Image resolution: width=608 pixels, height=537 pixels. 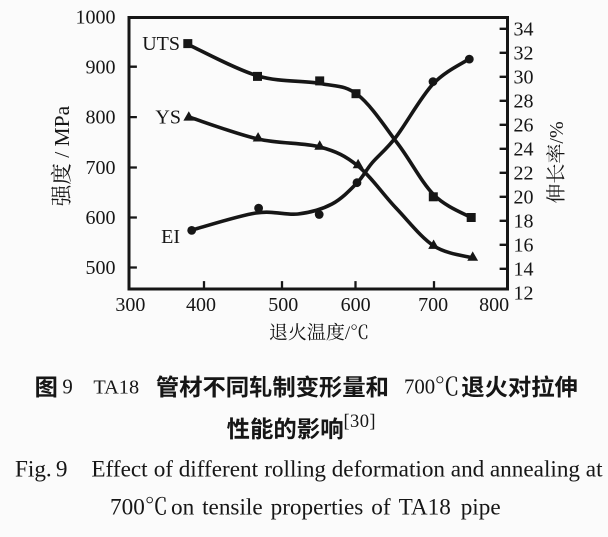 What do you see at coordinates (295, 470) in the screenshot?
I see `svg-text: rolling` at bounding box center [295, 470].